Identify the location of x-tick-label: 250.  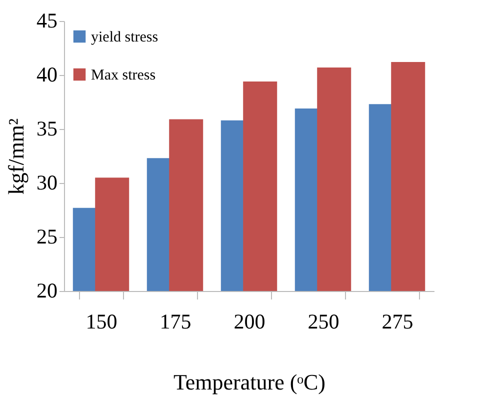
(324, 322).